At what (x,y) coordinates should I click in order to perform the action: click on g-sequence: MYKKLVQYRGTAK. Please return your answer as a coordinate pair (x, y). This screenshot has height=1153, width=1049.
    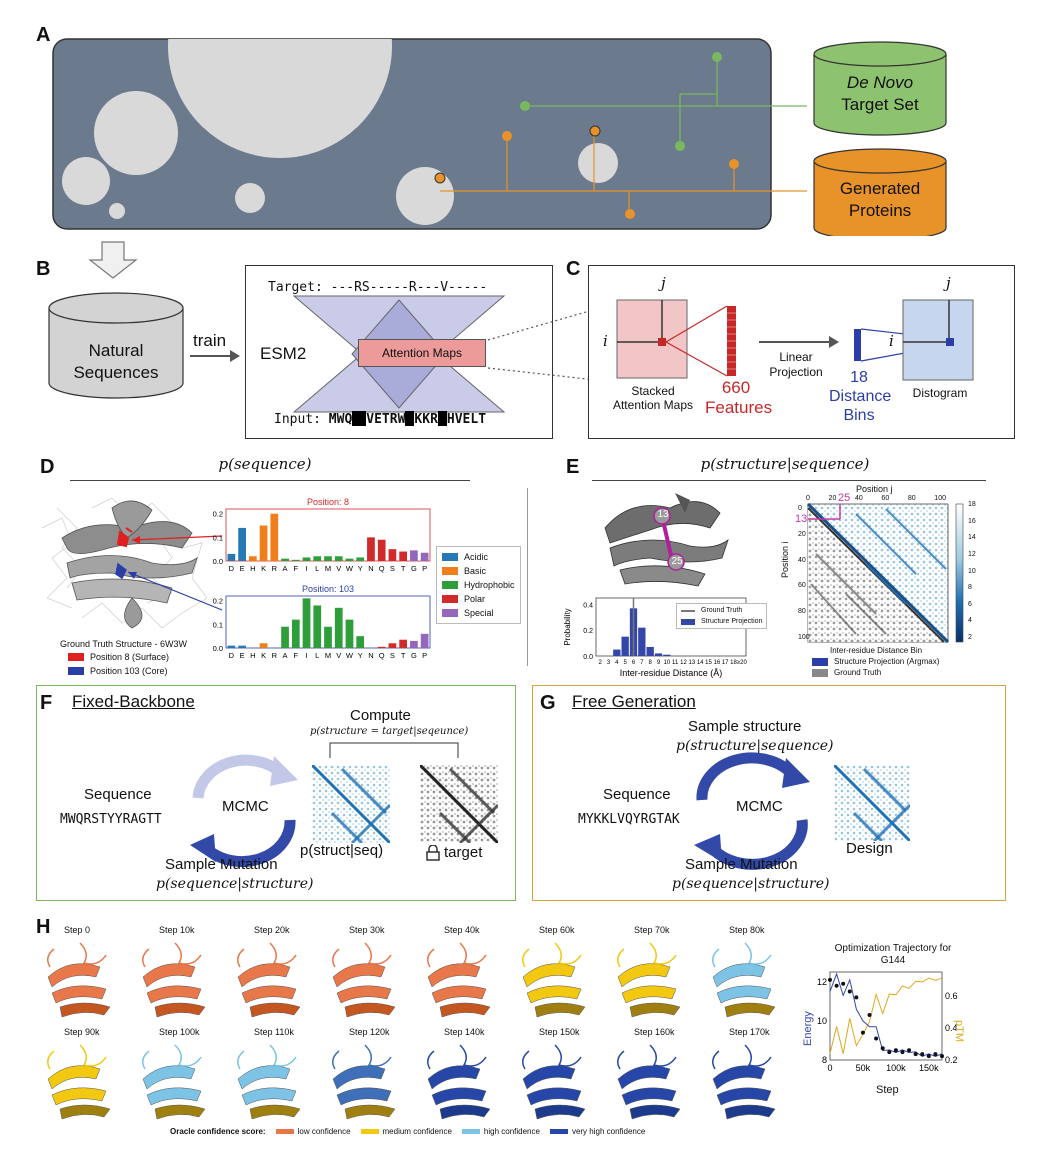
    Looking at the image, I should click on (629, 819).